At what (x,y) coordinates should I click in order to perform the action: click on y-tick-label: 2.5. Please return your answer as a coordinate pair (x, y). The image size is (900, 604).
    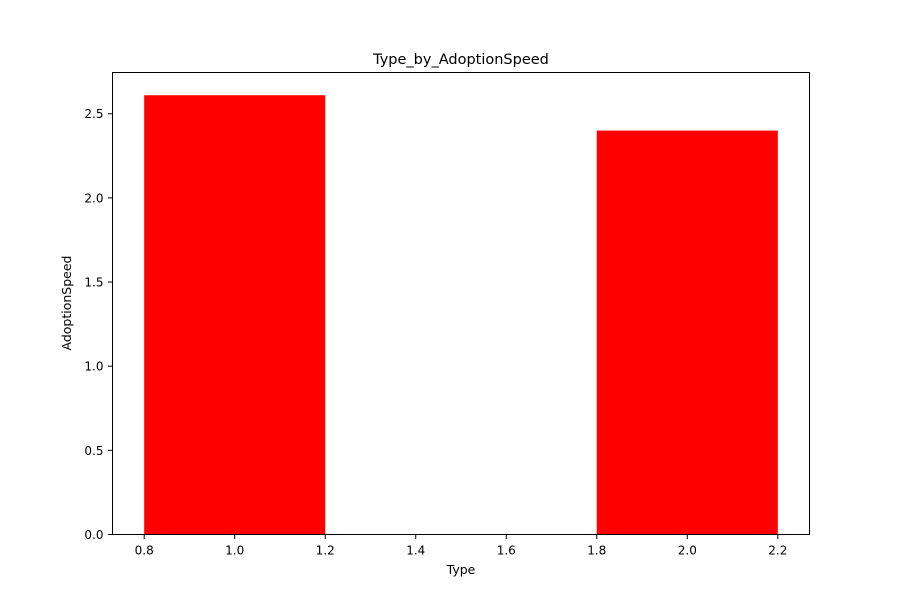
    Looking at the image, I should click on (93, 114).